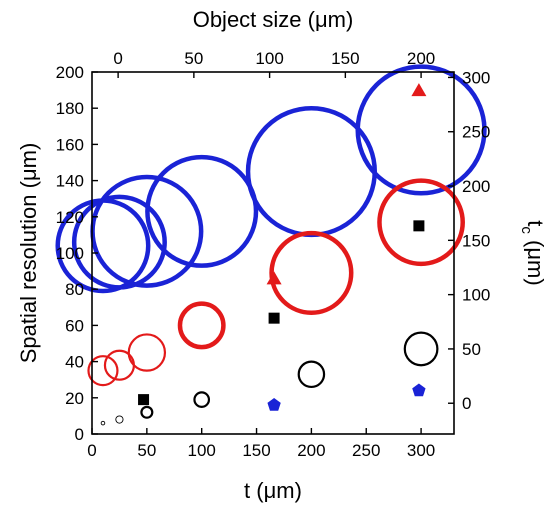 The height and width of the screenshot is (507, 550). Describe the element at coordinates (345, 58) in the screenshot. I see `x2-tick-label: 150` at that location.